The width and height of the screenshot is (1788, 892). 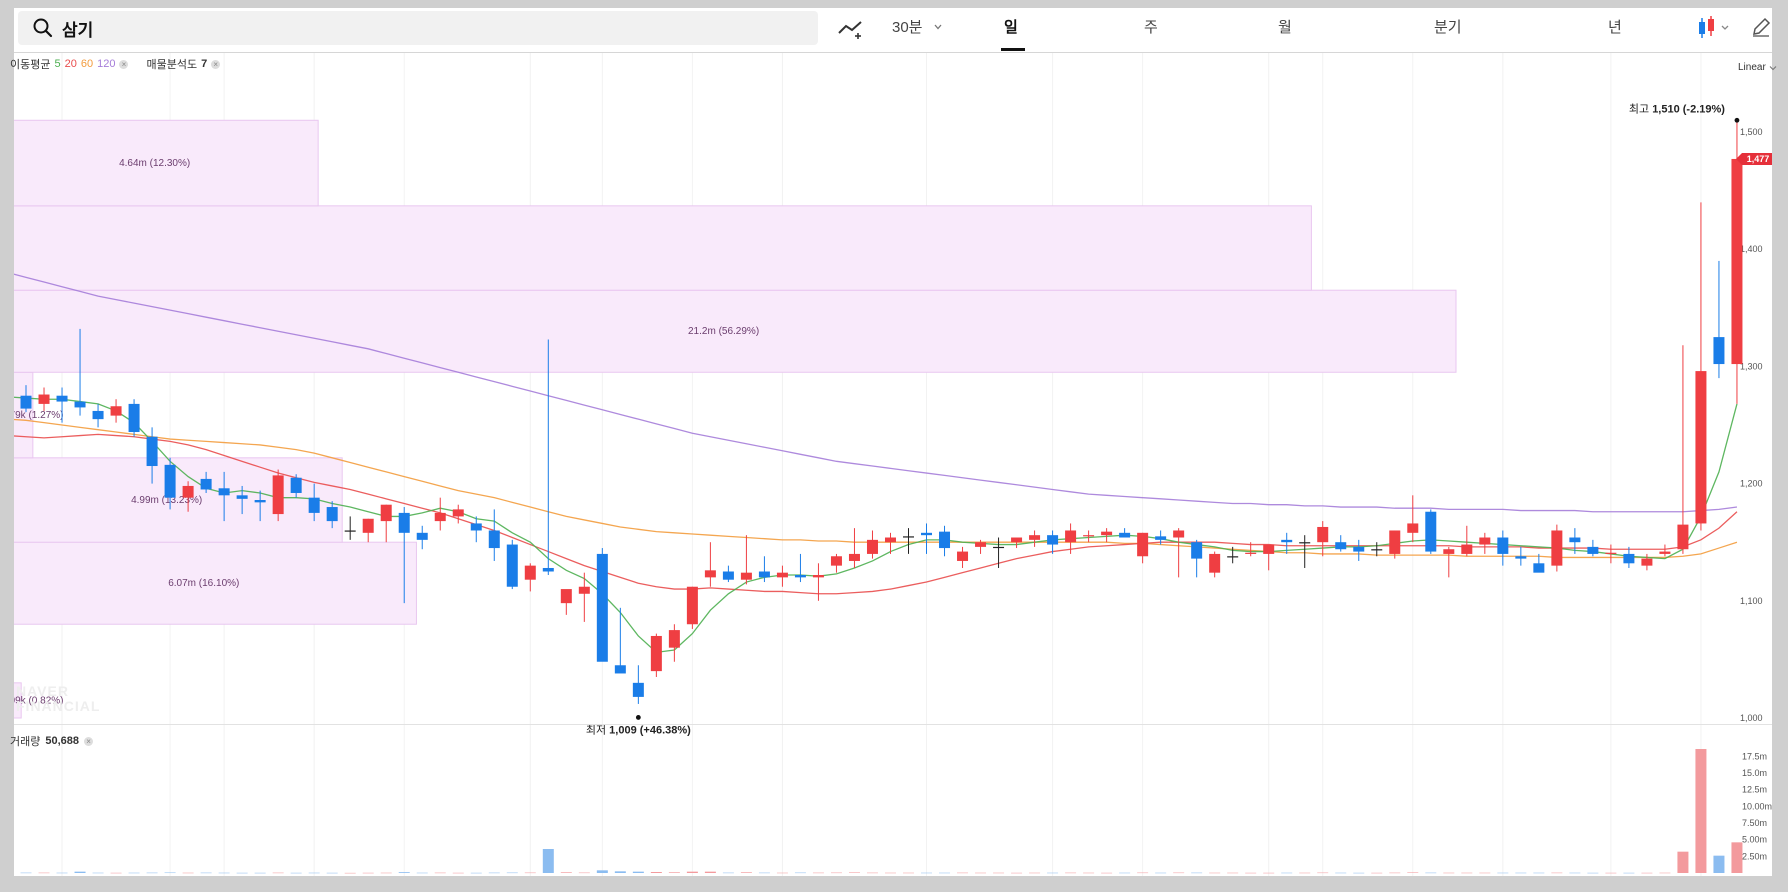 What do you see at coordinates (89, 741) in the screenshot?
I see `close-icon: ×` at bounding box center [89, 741].